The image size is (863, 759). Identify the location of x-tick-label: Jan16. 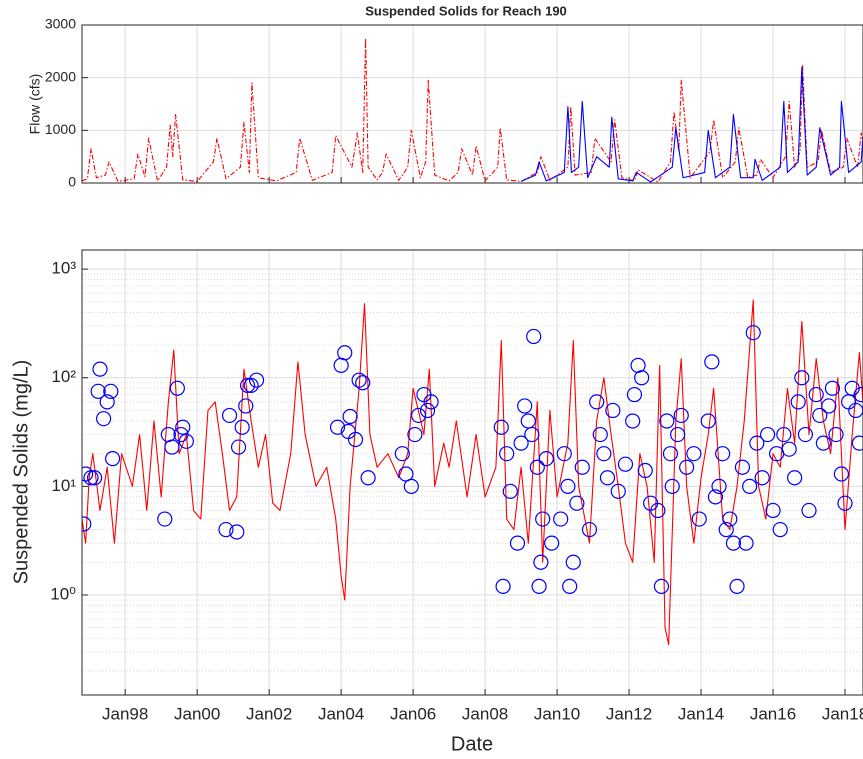
(773, 713).